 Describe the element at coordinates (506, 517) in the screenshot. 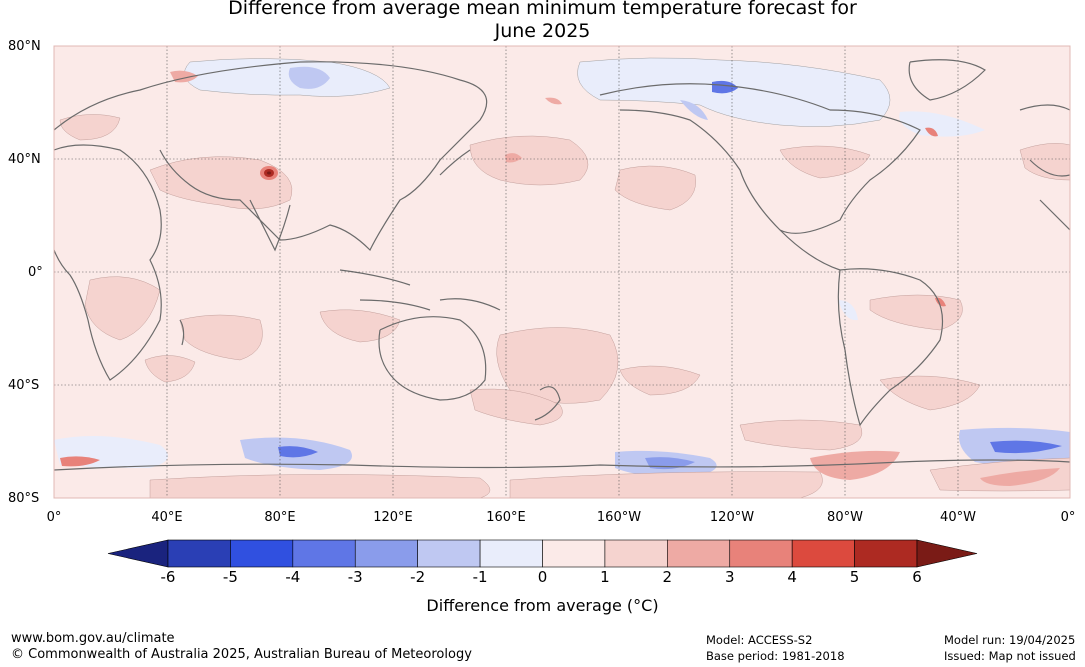

I see `lon-label-160e: 160°E` at that location.